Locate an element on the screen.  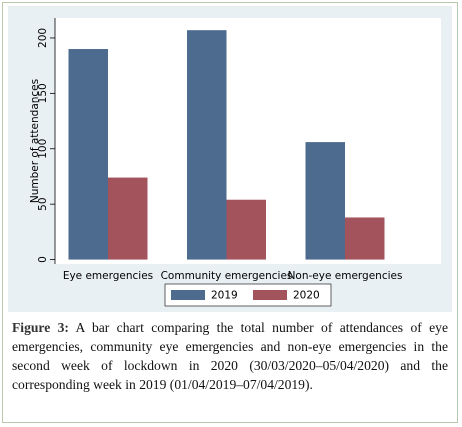
legend-box is located at coordinates (248, 295).